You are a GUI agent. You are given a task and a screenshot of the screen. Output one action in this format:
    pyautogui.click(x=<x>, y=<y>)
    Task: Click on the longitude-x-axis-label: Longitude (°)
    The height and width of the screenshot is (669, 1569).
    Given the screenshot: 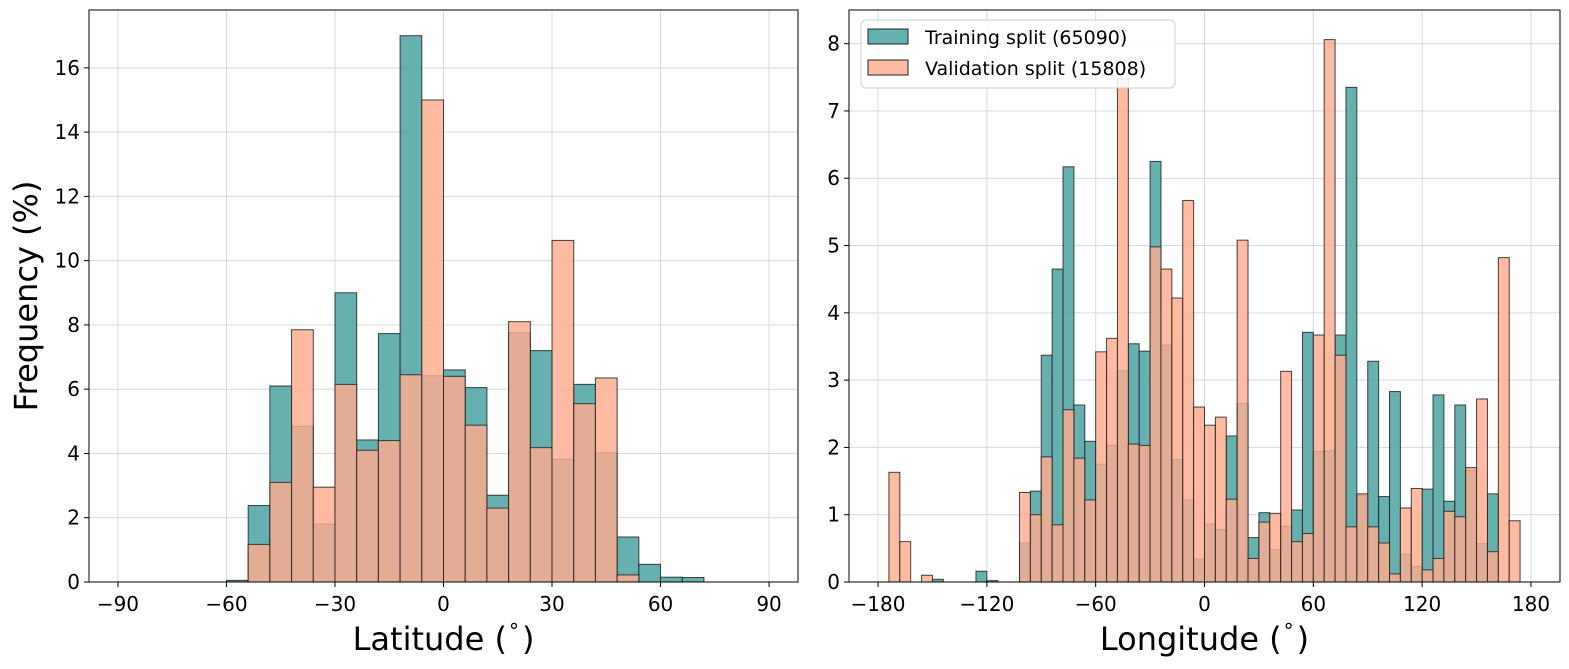 What is the action you would take?
    pyautogui.click(x=1204, y=638)
    